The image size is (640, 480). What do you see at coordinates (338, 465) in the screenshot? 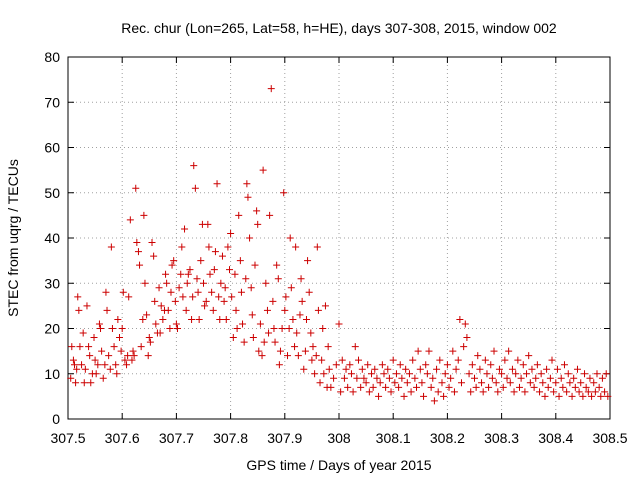
I see `x-axis-title: GPS time / Days of year 2015` at bounding box center [338, 465].